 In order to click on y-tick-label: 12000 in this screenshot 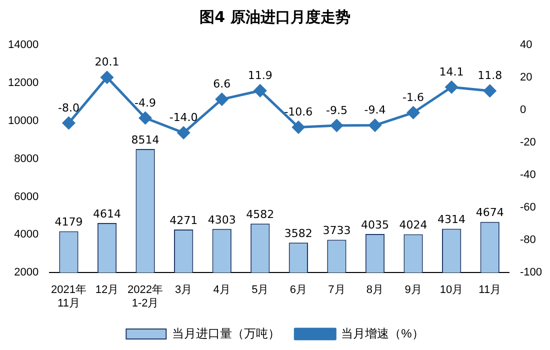, I will do `click(23, 82)`.